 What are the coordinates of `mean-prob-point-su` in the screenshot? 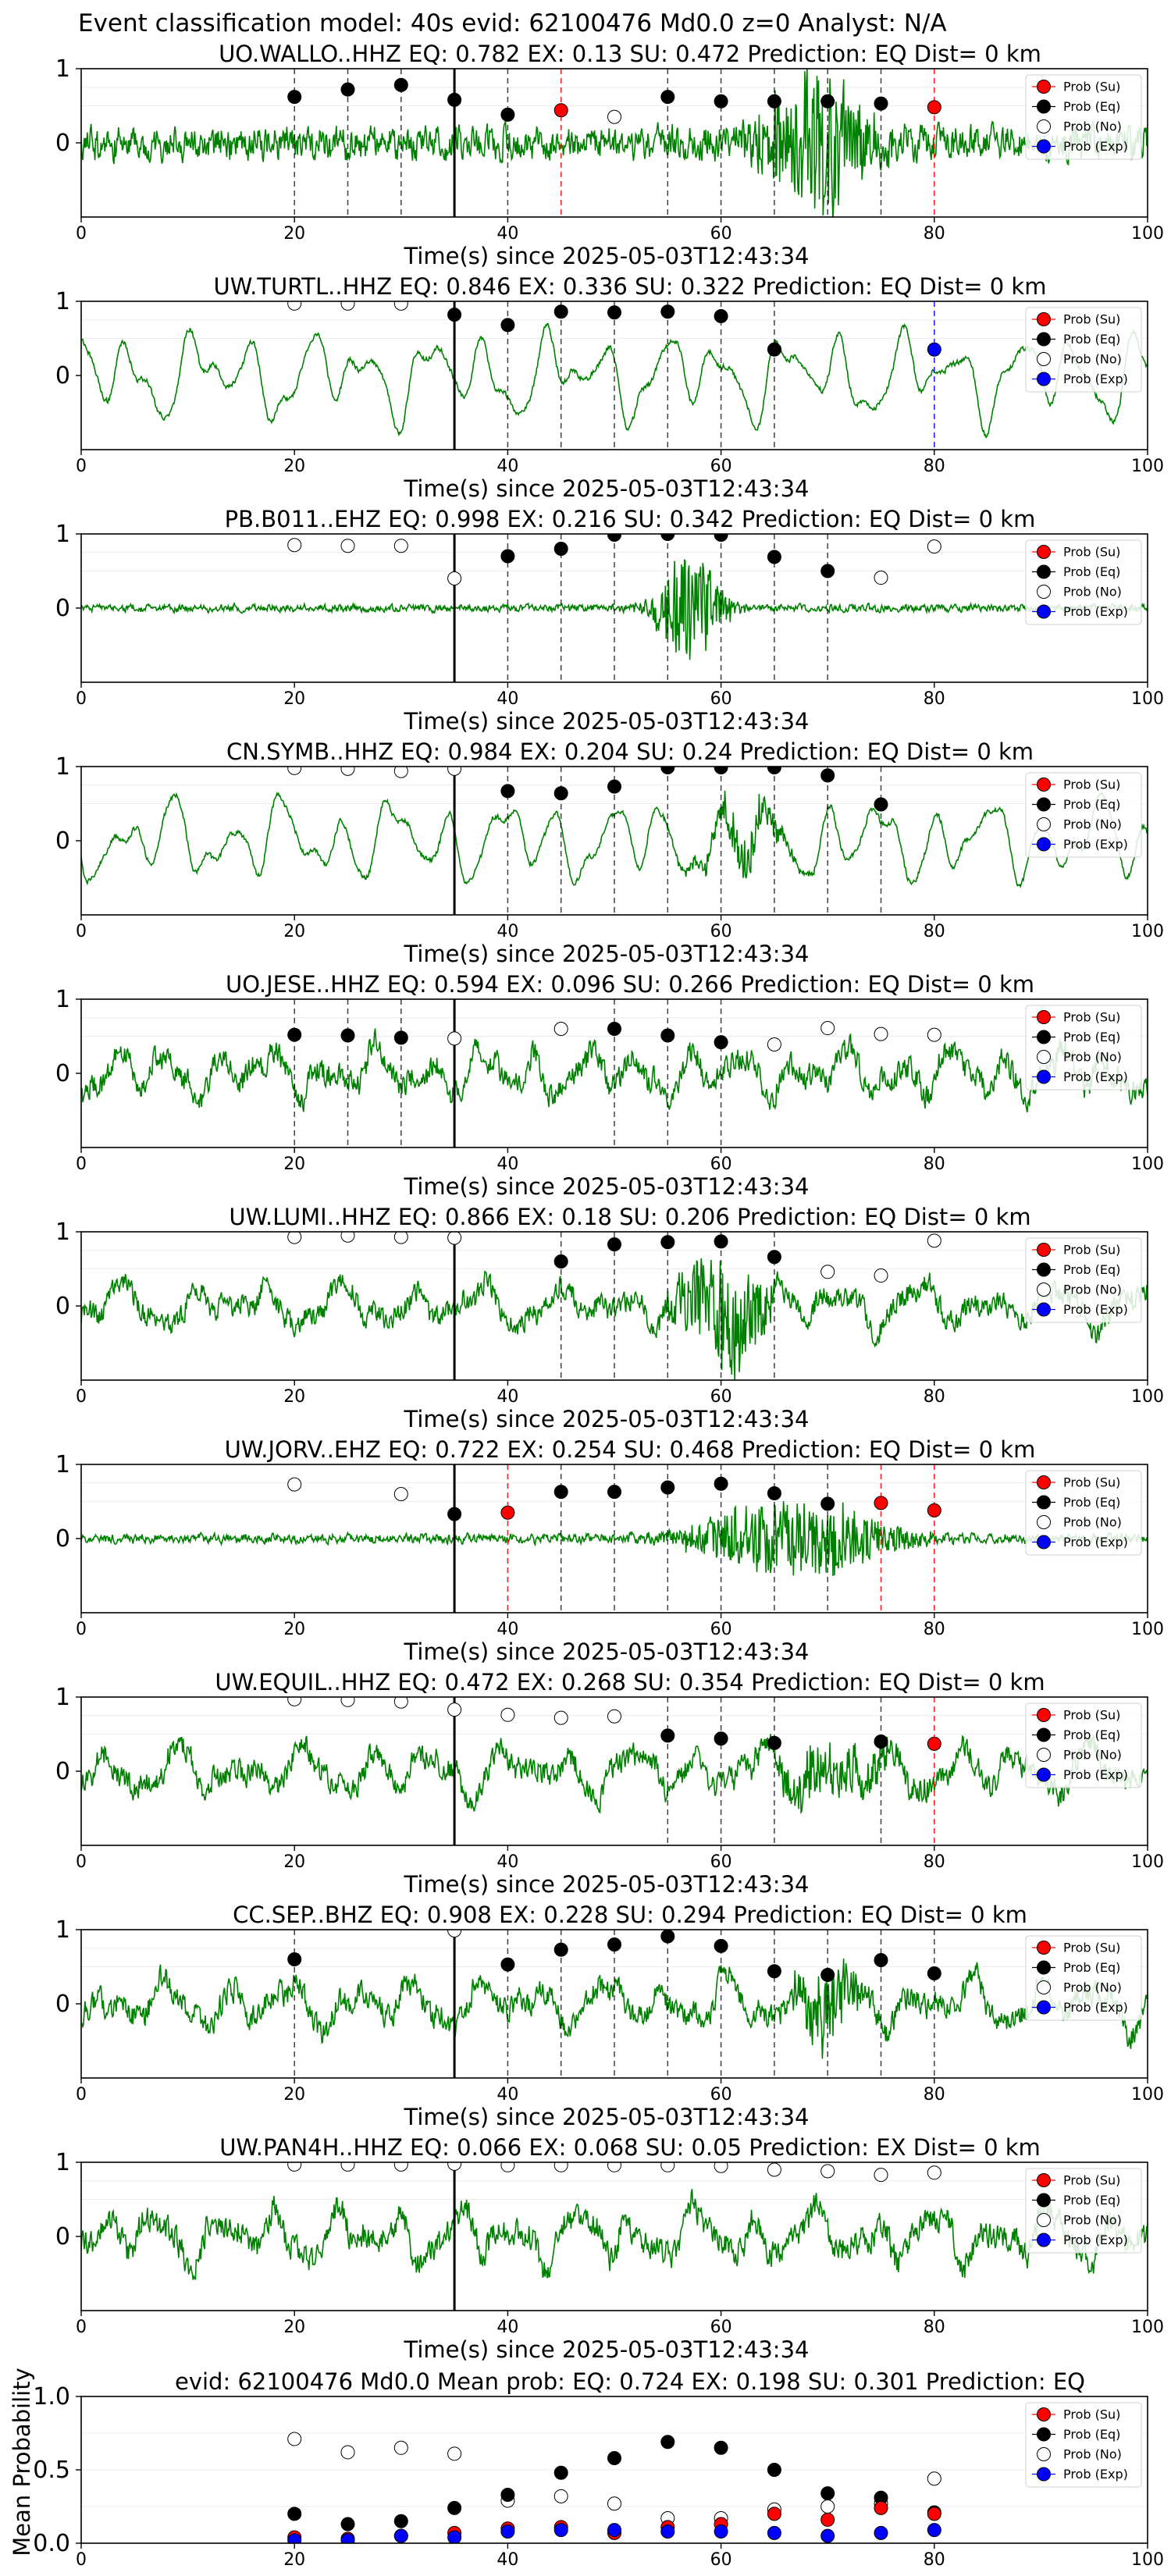 It's located at (774, 2514).